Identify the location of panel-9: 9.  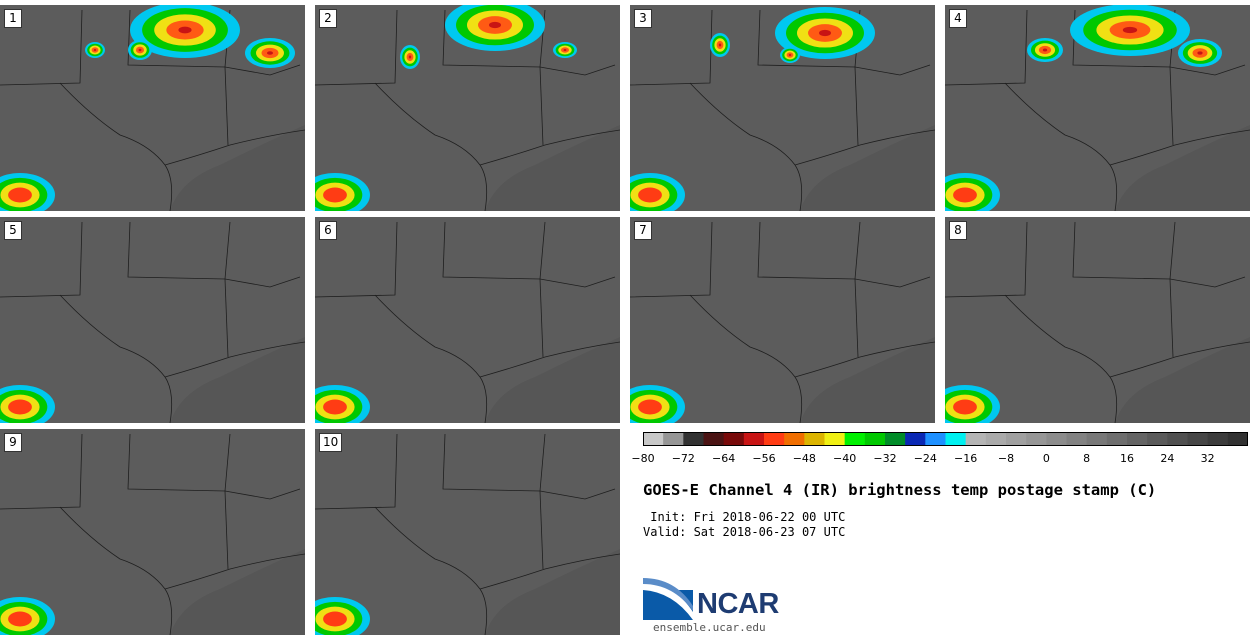
(152, 532).